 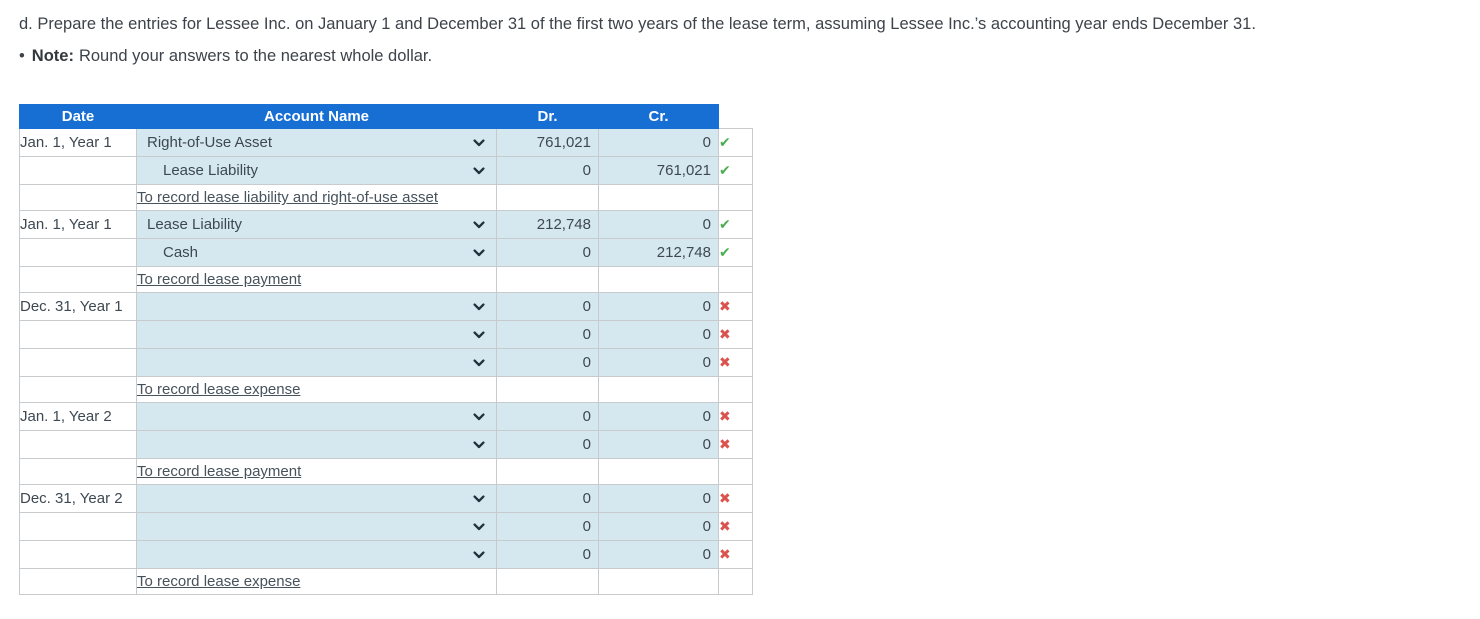 I want to click on entry-row: Dec. 31, Year 1 ✖, so click(x=386, y=307).